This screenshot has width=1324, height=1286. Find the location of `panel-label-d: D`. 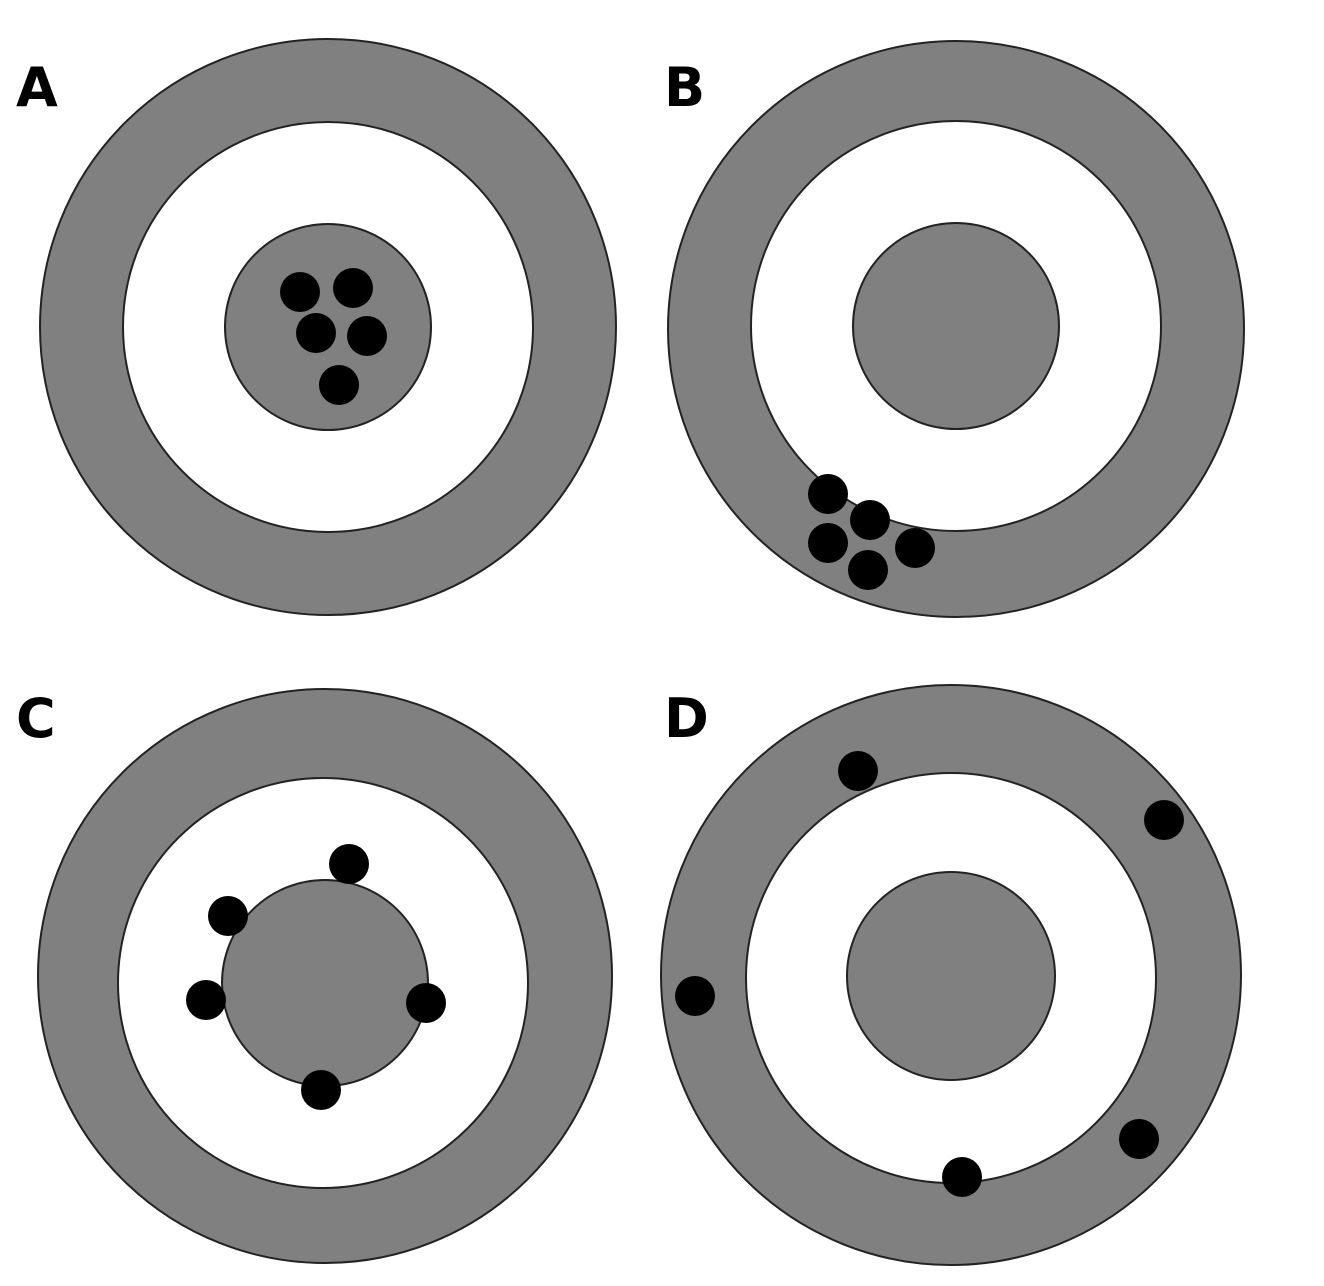

panel-label-d: D is located at coordinates (686, 718).